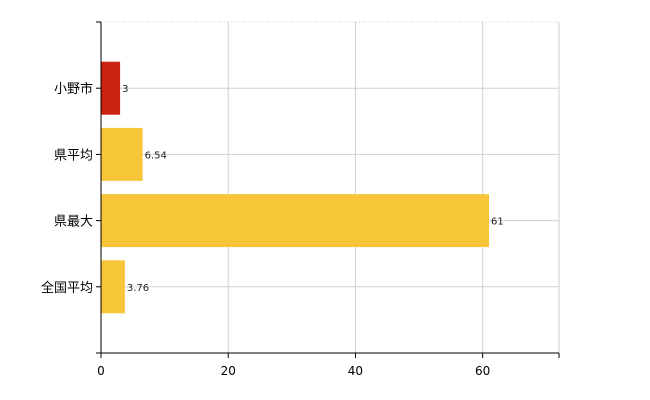 The height and width of the screenshot is (400, 650). Describe the element at coordinates (482, 371) in the screenshot. I see `x-tick-label-3: 60` at that location.